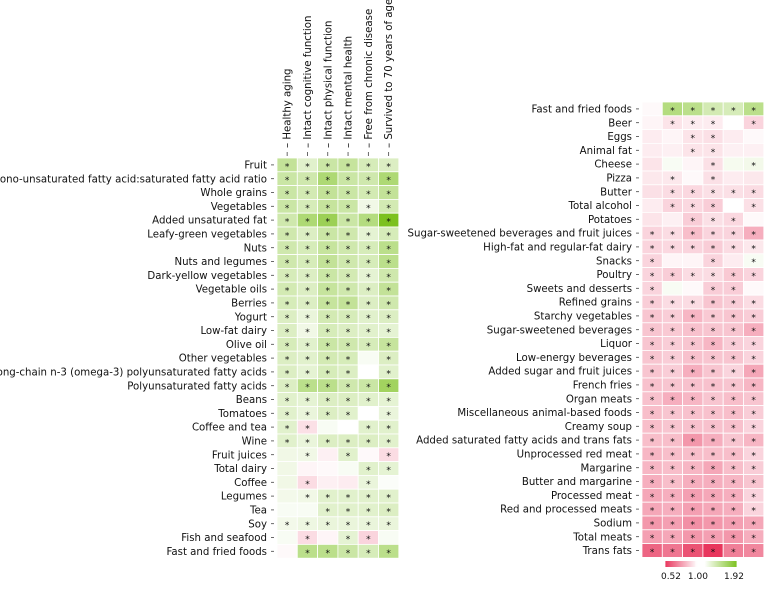 The image size is (781, 592). What do you see at coordinates (255, 248) in the screenshot?
I see `left-row-label: Nuts` at bounding box center [255, 248].